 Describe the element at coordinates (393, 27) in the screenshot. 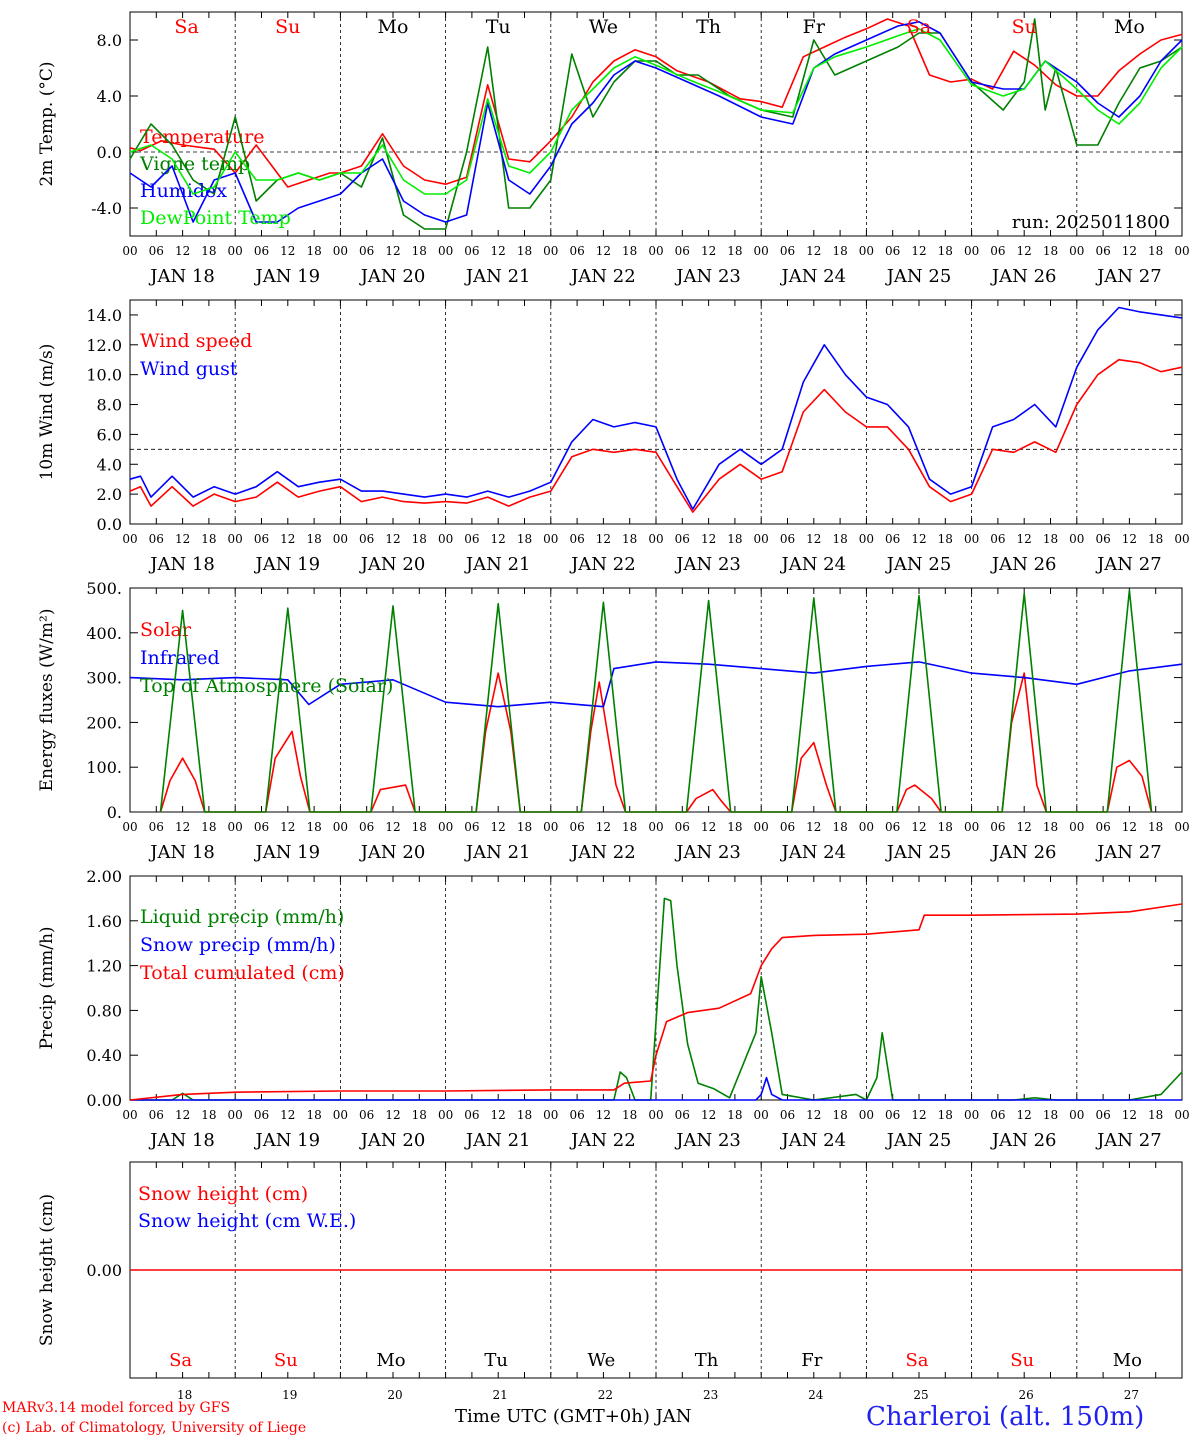

I see `weekday-label-top: Mo` at that location.